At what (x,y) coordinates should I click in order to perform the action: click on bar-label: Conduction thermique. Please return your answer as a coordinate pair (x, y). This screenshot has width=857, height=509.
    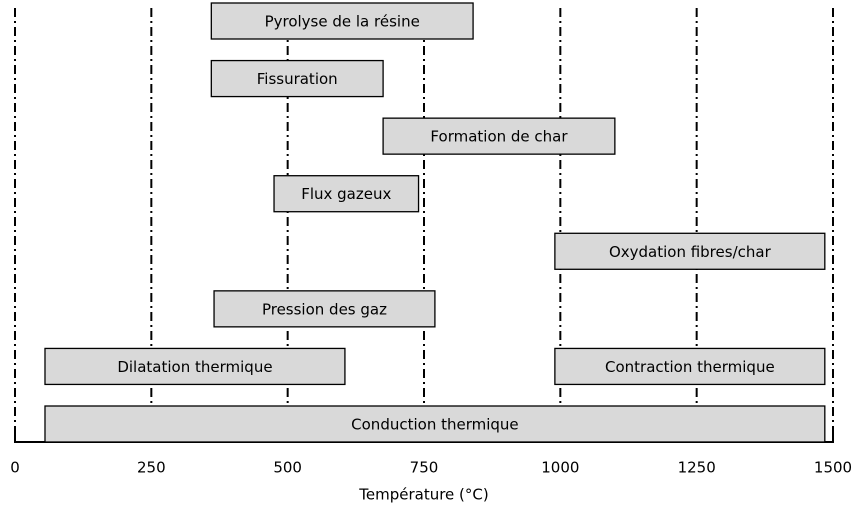
    Looking at the image, I should click on (435, 425).